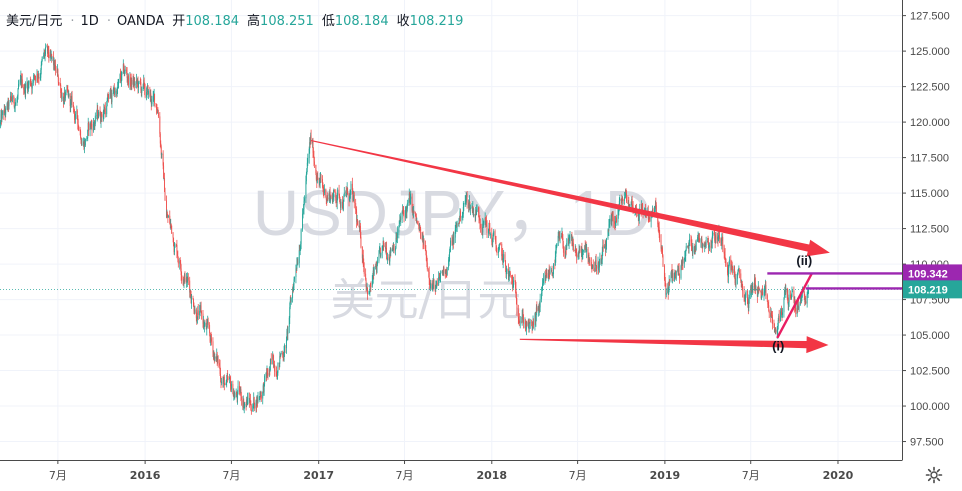 The width and height of the screenshot is (962, 491). Describe the element at coordinates (89, 21) in the screenshot. I see `interval-label: 1D` at that location.